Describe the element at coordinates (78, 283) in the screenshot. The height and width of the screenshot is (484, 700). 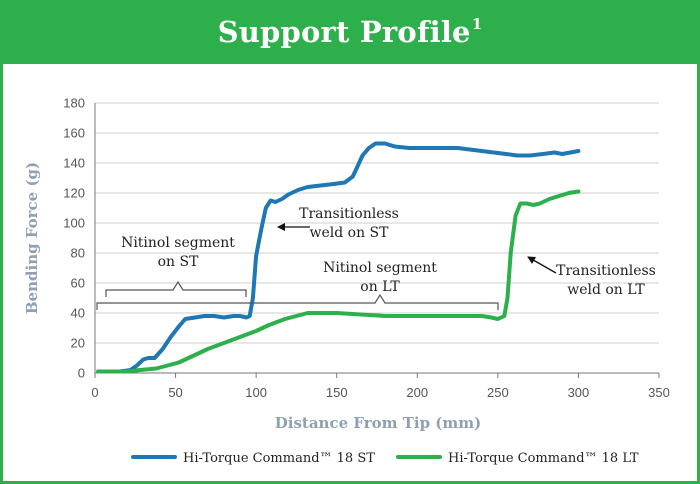
I see `y-tick-label: 60` at that location.